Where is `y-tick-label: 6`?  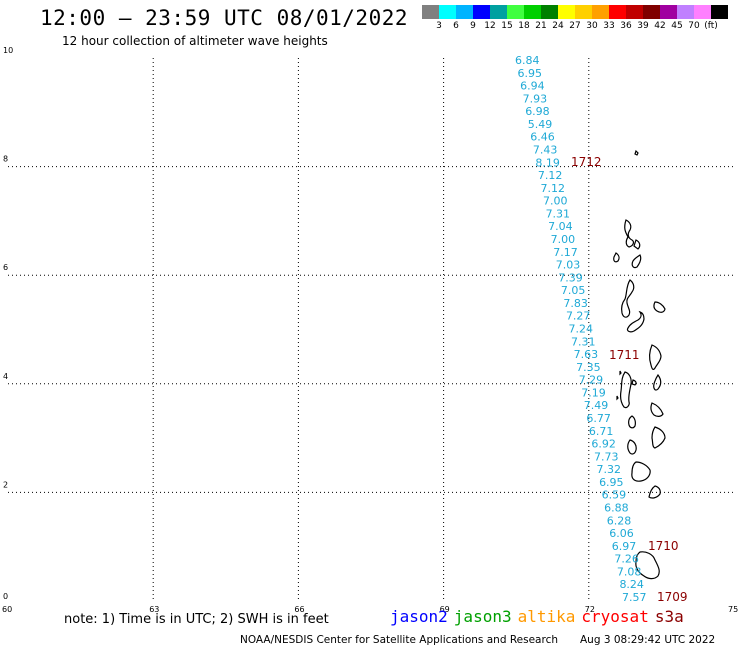
y-tick-label: 6 is located at coordinates (5, 267).